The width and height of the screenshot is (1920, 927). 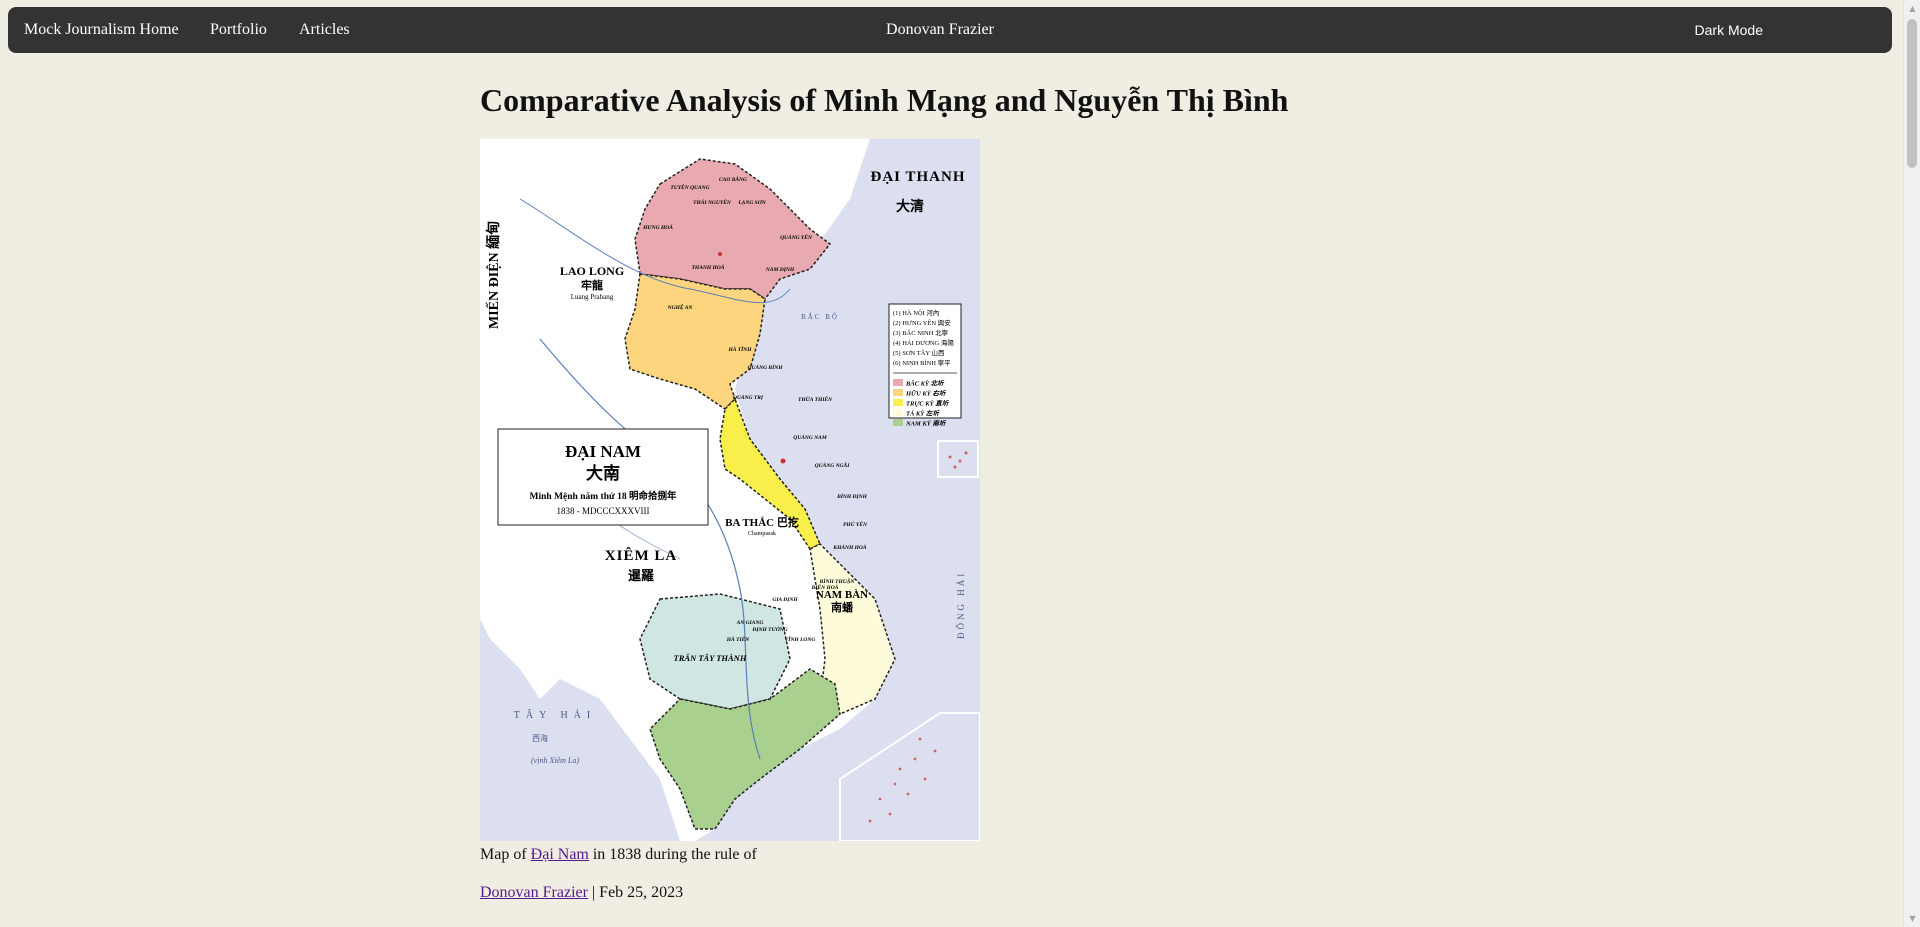 What do you see at coordinates (925, 384) in the screenshot?
I see `legend-region-label: BẮC KỲ 北圻` at bounding box center [925, 384].